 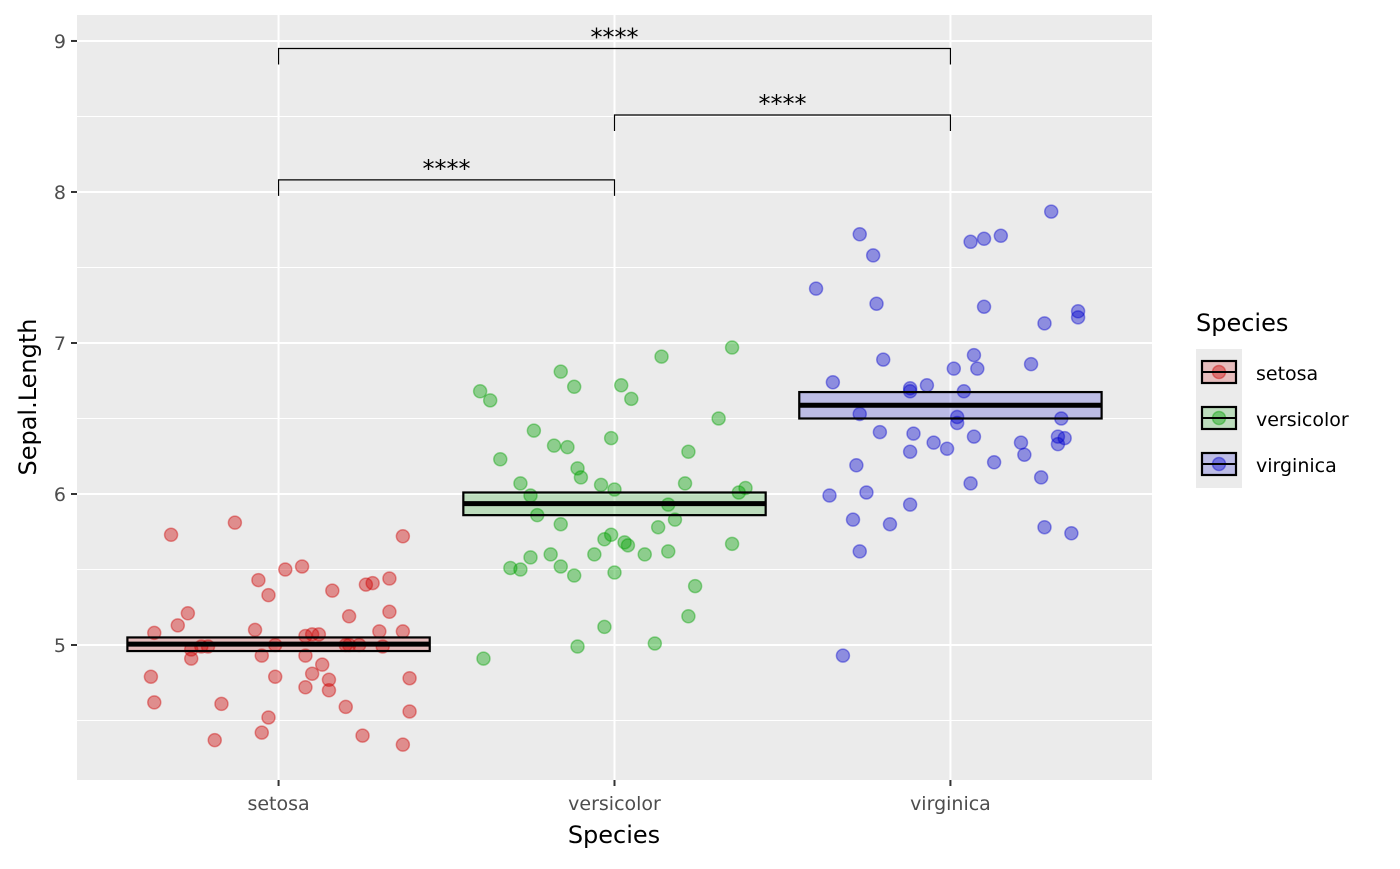 I want to click on legend-title: Species, so click(x=1242, y=323).